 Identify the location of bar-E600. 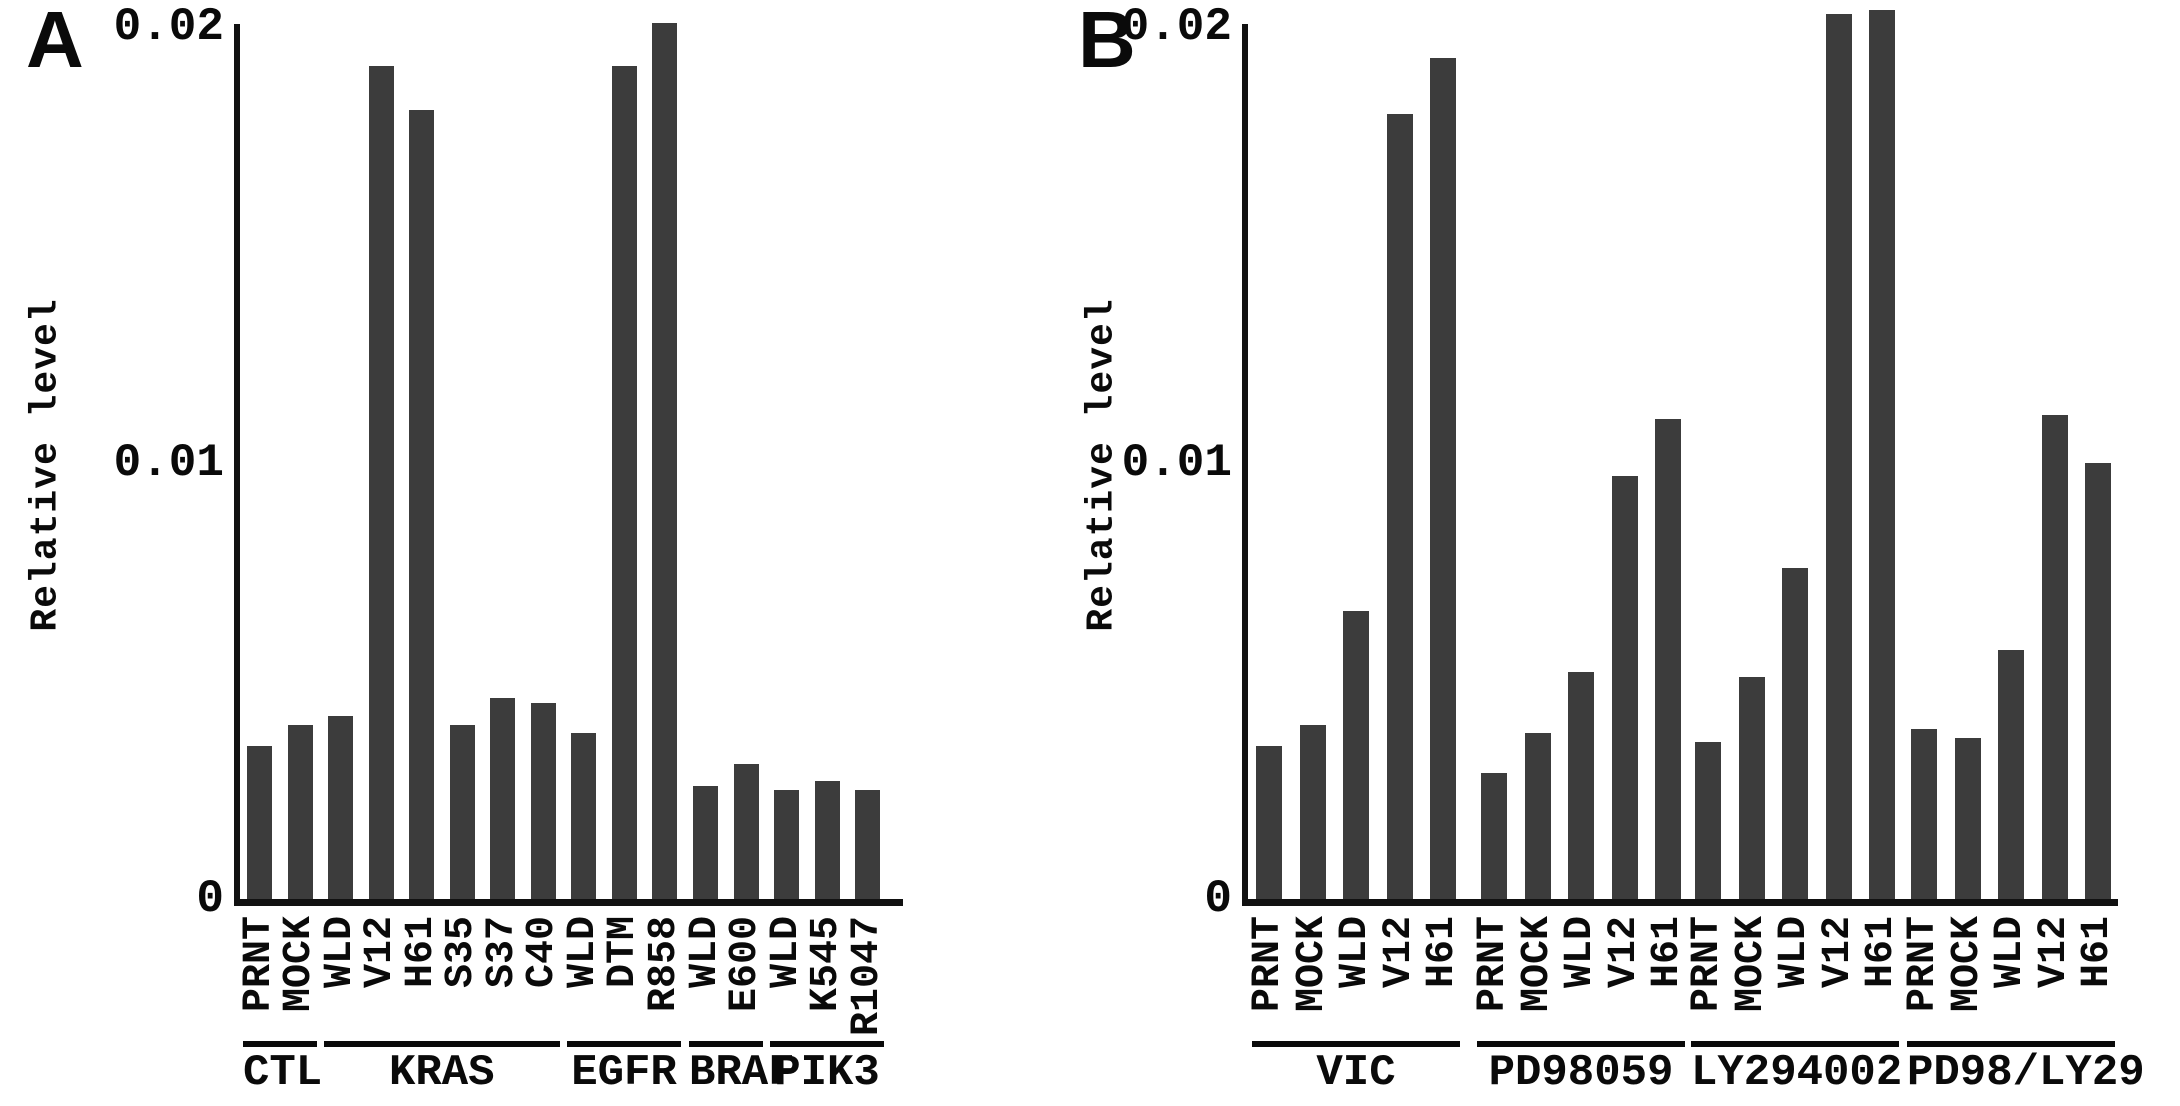
(746, 831).